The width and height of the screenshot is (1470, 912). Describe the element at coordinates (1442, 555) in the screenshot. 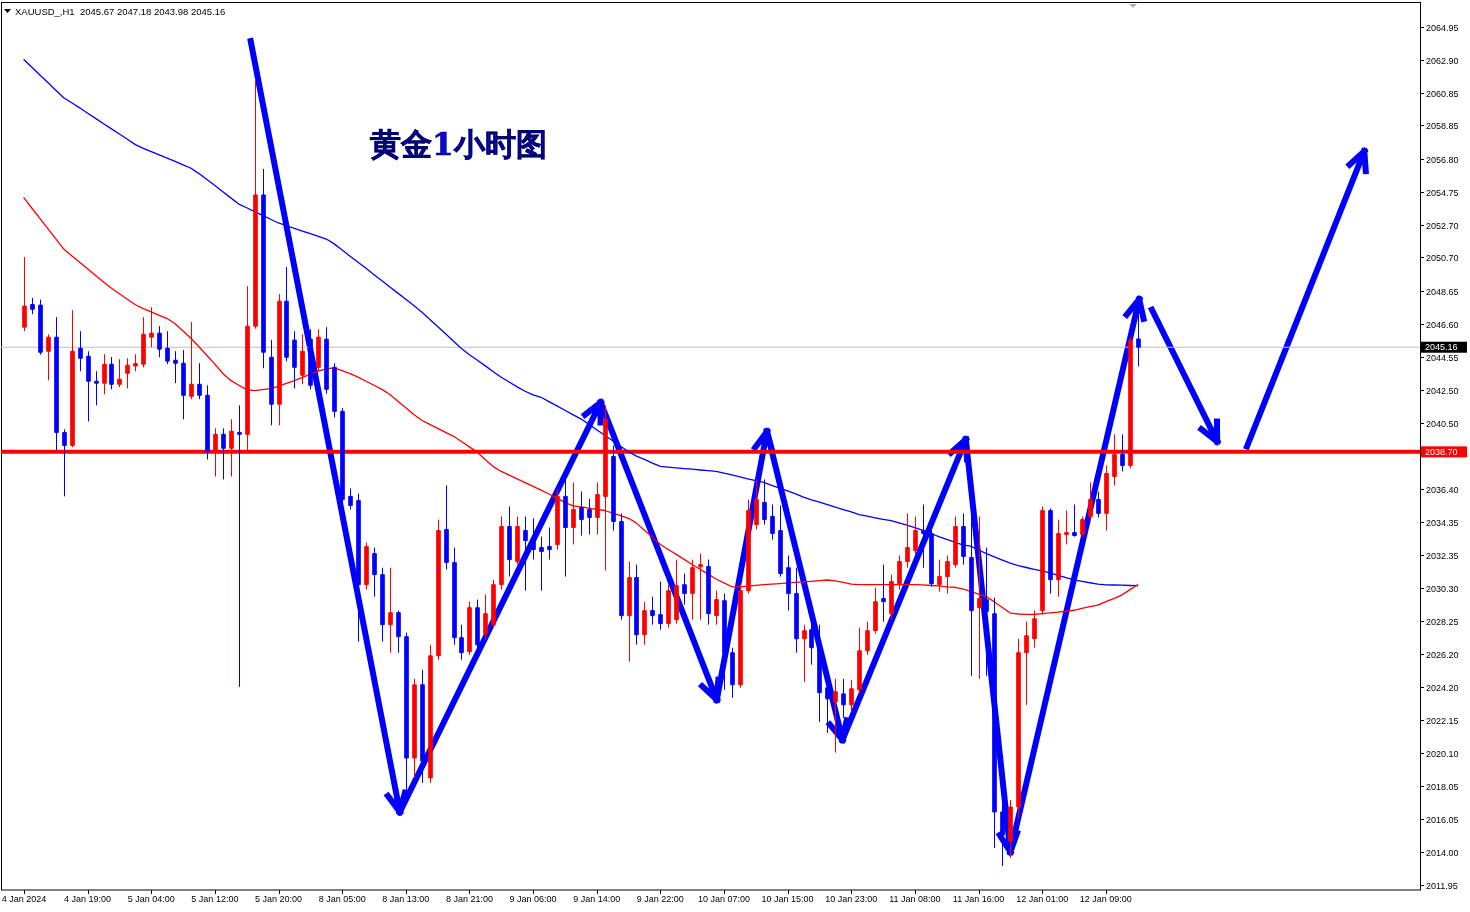

I see `y-tick-label: 2032.35` at that location.